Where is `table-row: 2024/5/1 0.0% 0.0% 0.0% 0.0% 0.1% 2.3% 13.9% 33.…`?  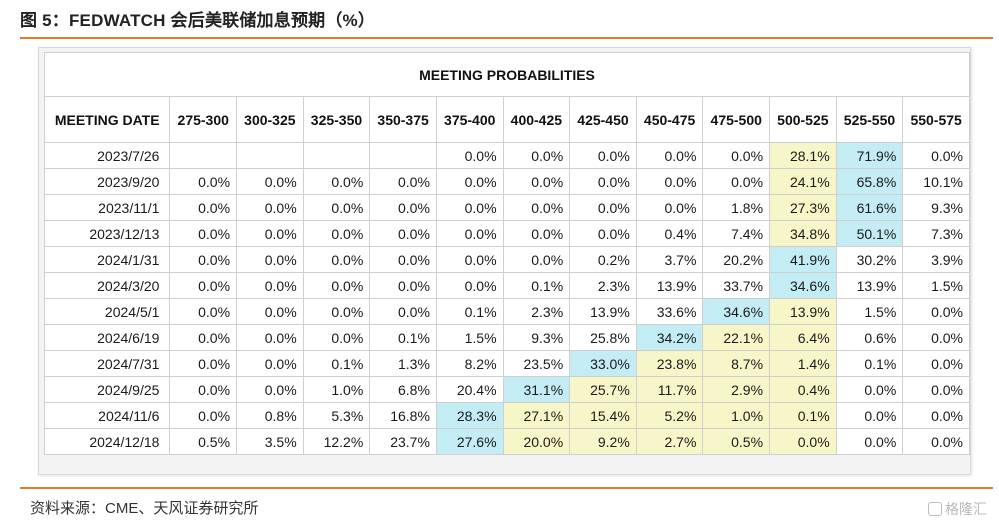
table-row: 2024/5/1 0.0% 0.0% 0.0% 0.0% 0.1% 2.3% 13.9% 33.… is located at coordinates (506, 311).